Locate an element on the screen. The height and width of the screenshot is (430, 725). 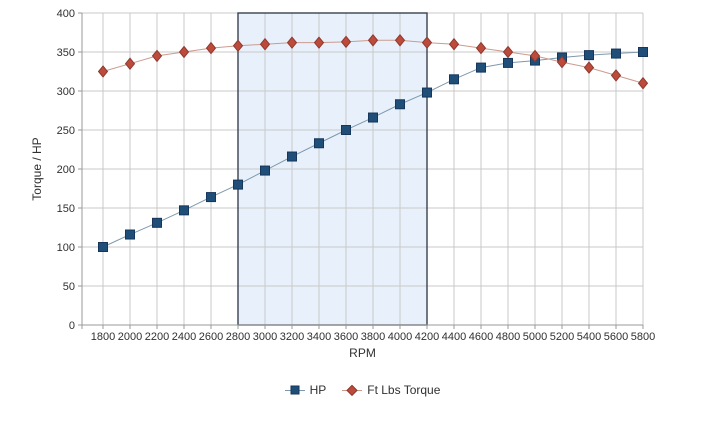
y-tick-label: 100 is located at coordinates (66, 248).